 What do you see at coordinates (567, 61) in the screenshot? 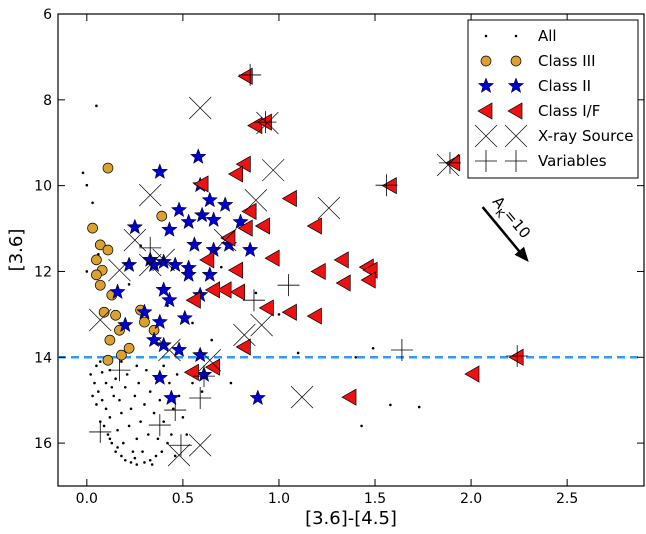
I see `legend-label: Class III` at bounding box center [567, 61].